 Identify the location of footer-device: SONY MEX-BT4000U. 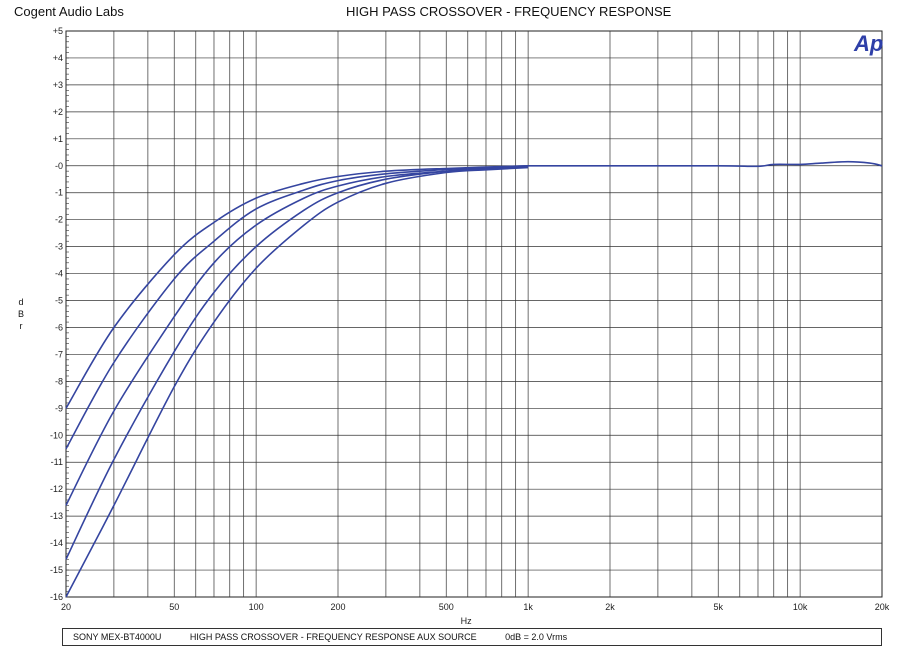
(117, 637).